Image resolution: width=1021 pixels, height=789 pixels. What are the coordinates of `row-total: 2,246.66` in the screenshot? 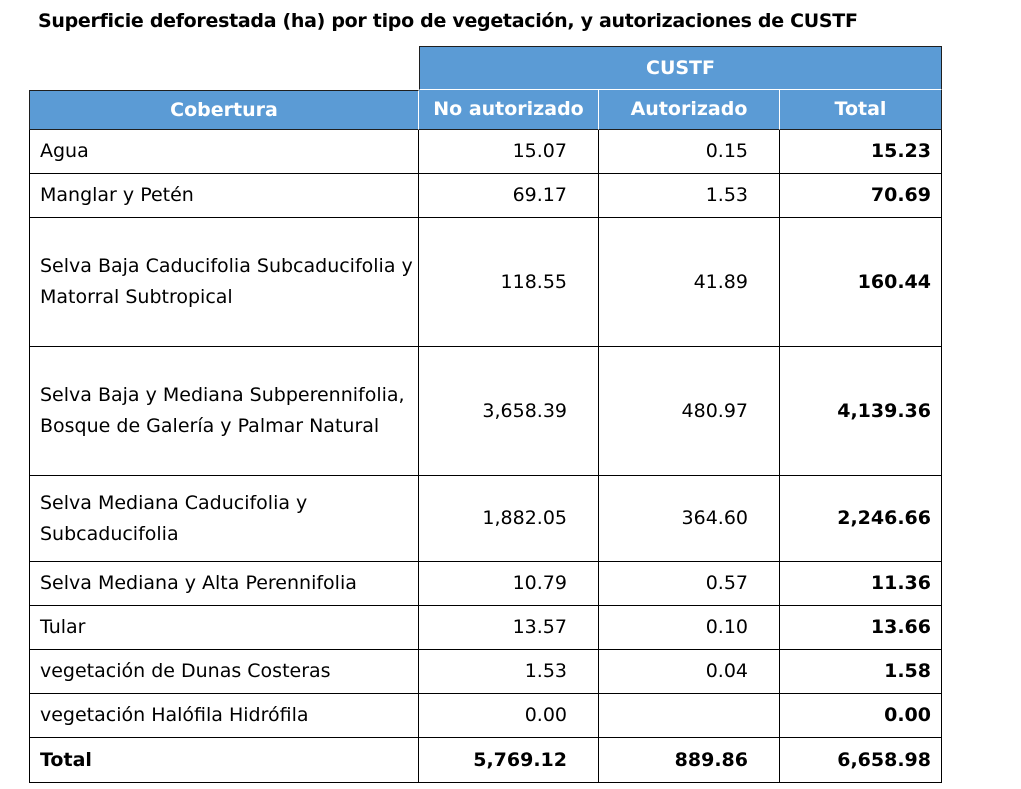 It's located at (861, 519).